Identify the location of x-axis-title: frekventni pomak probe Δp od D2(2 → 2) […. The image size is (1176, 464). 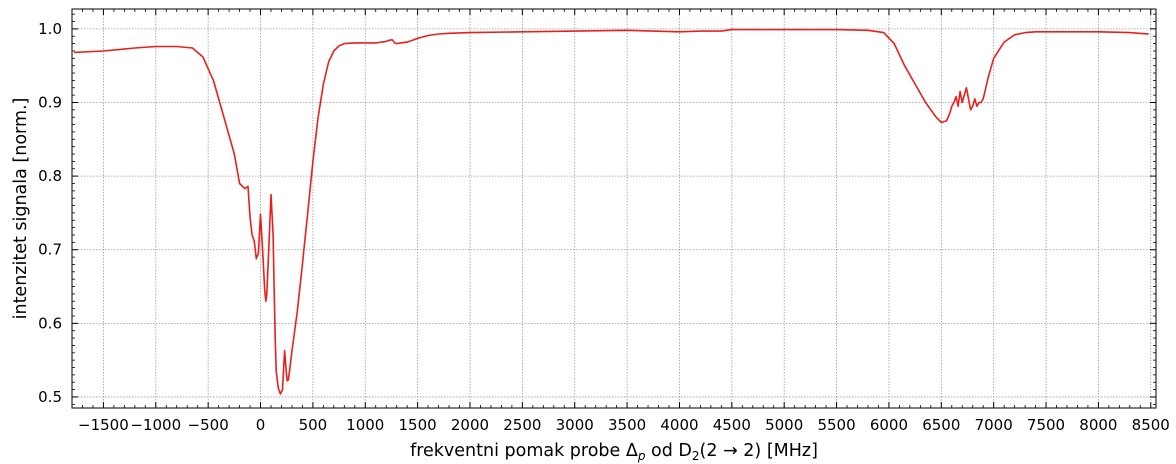
(614, 452).